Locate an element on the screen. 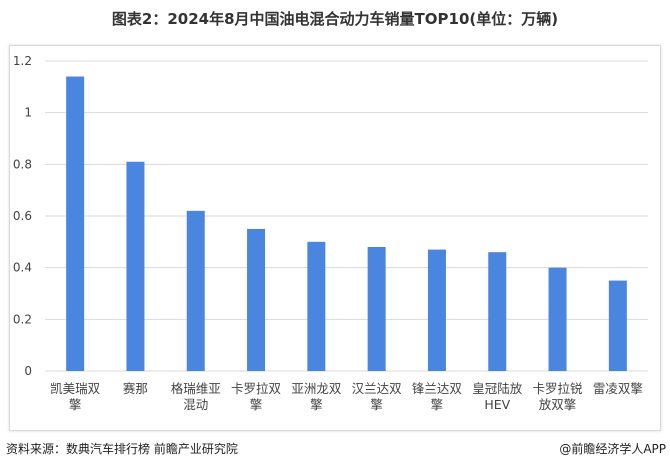 This screenshot has height=468, width=670. y-tick-label: 0.6 is located at coordinates (22, 216).